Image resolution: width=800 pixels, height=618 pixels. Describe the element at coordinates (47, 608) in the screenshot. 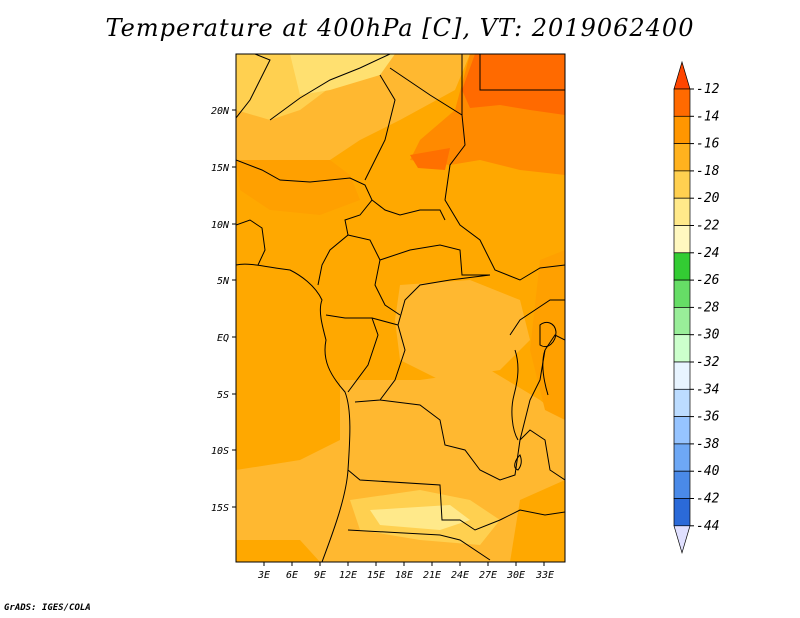

I see `grads-credit: GrADS: IGES/COLA` at that location.